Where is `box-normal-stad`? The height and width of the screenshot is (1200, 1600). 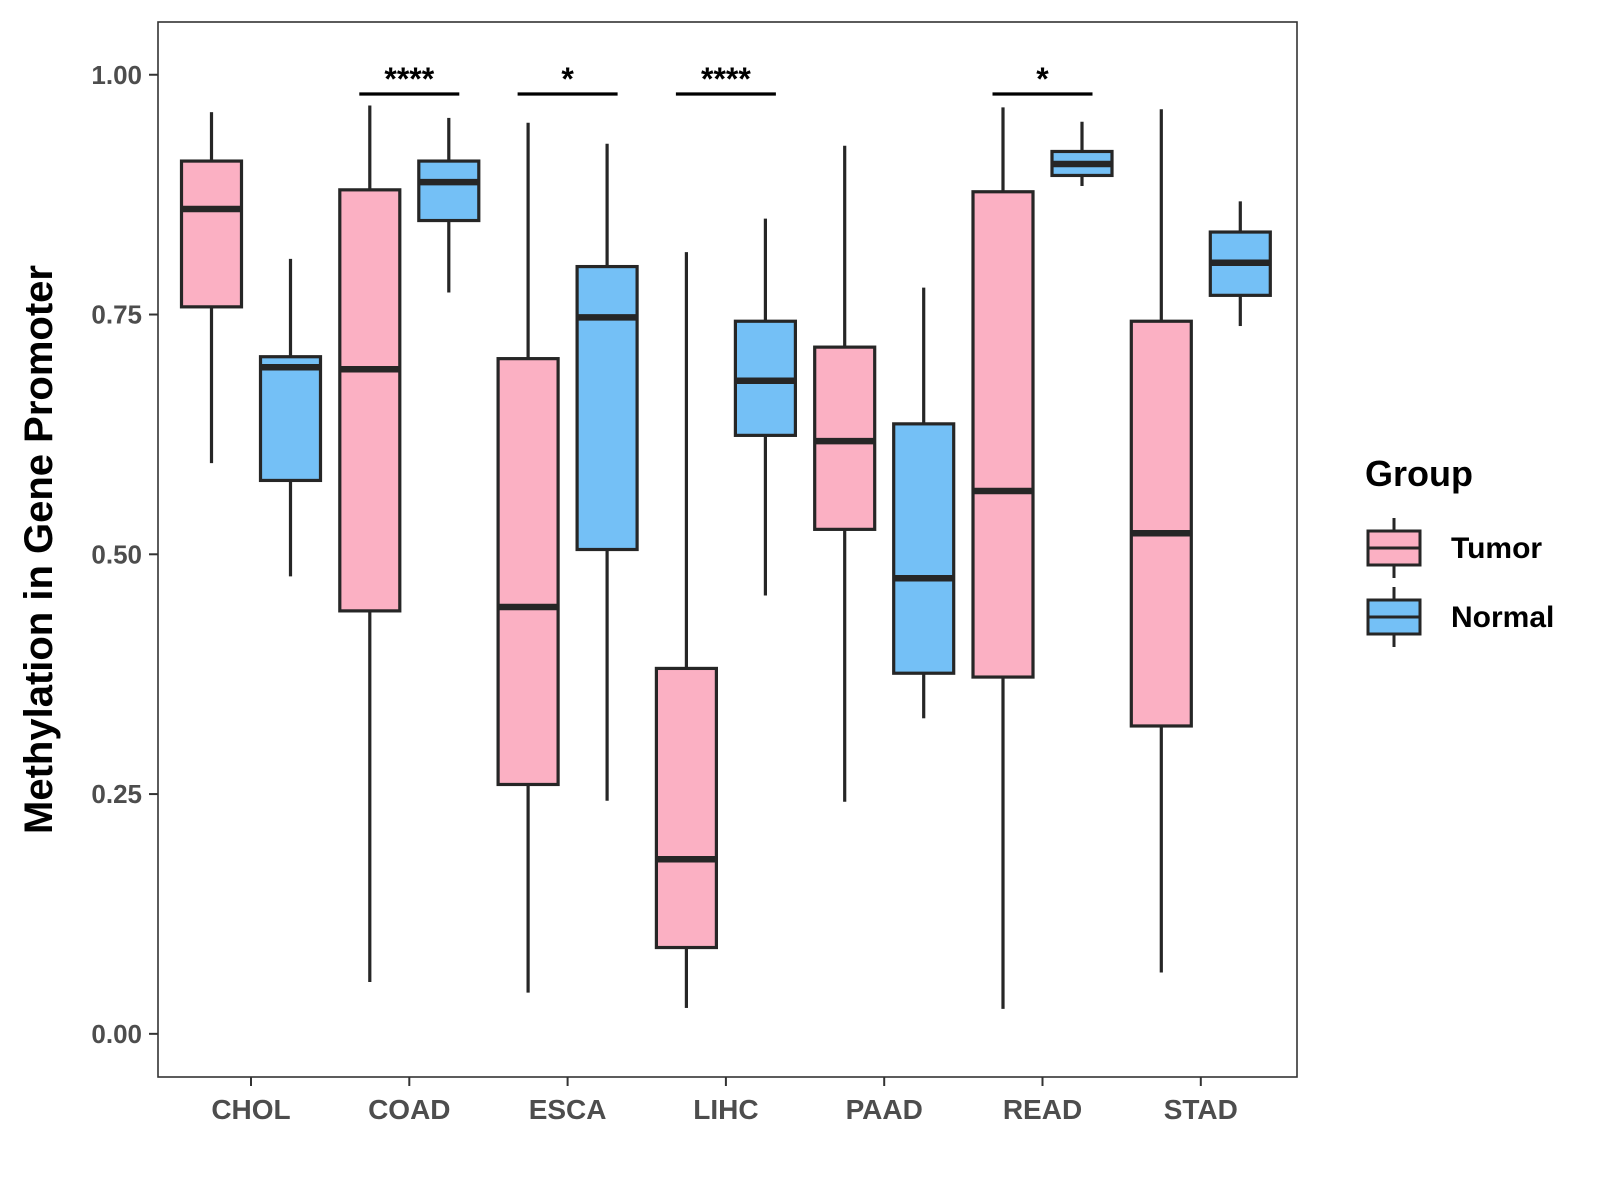
box-normal-stad is located at coordinates (1240, 264).